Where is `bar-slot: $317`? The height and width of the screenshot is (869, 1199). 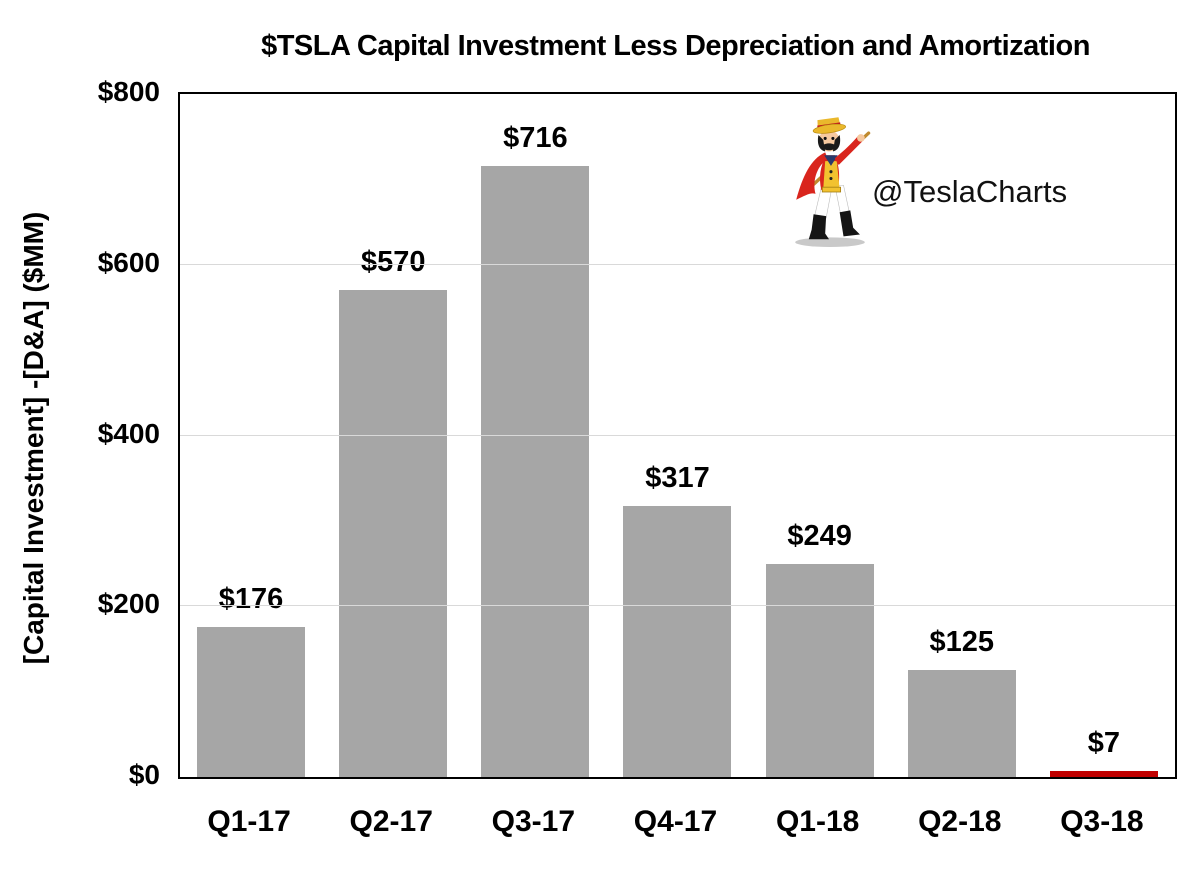 bar-slot: $317 is located at coordinates (677, 435).